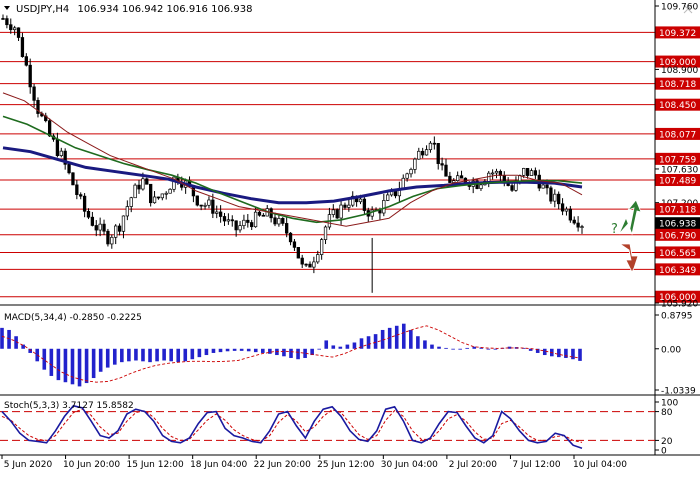 This screenshot has width=700, height=500. What do you see at coordinates (677, 182) in the screenshot?
I see `level-price-label: 107.489` at bounding box center [677, 182].